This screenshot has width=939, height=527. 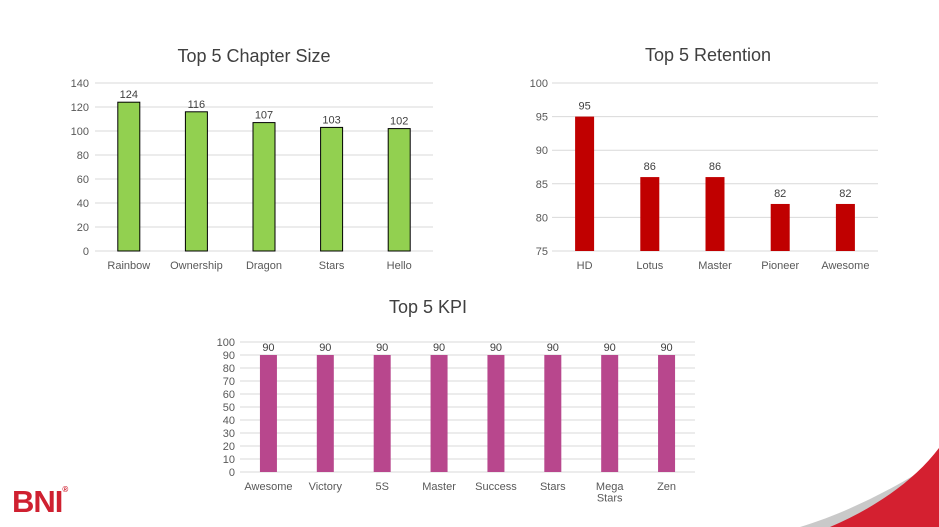 What do you see at coordinates (86, 252) in the screenshot?
I see `chapter-size-y-tick-label: 0` at bounding box center [86, 252].